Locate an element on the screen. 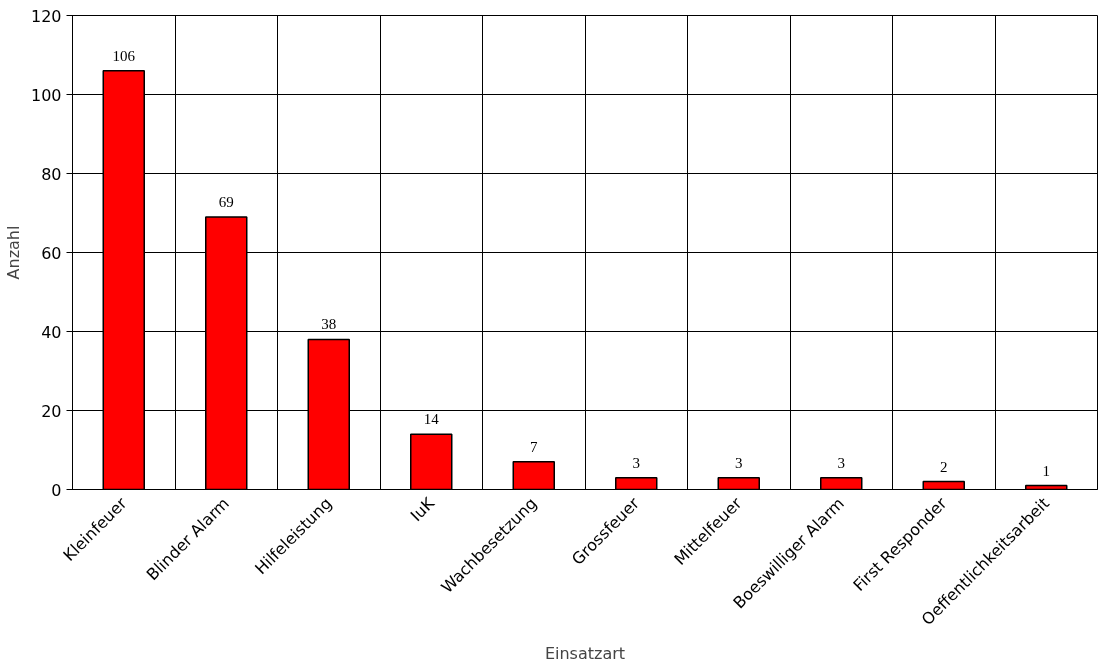 The image size is (1109, 670). y-axis-title: Anzahl is located at coordinates (13, 252).